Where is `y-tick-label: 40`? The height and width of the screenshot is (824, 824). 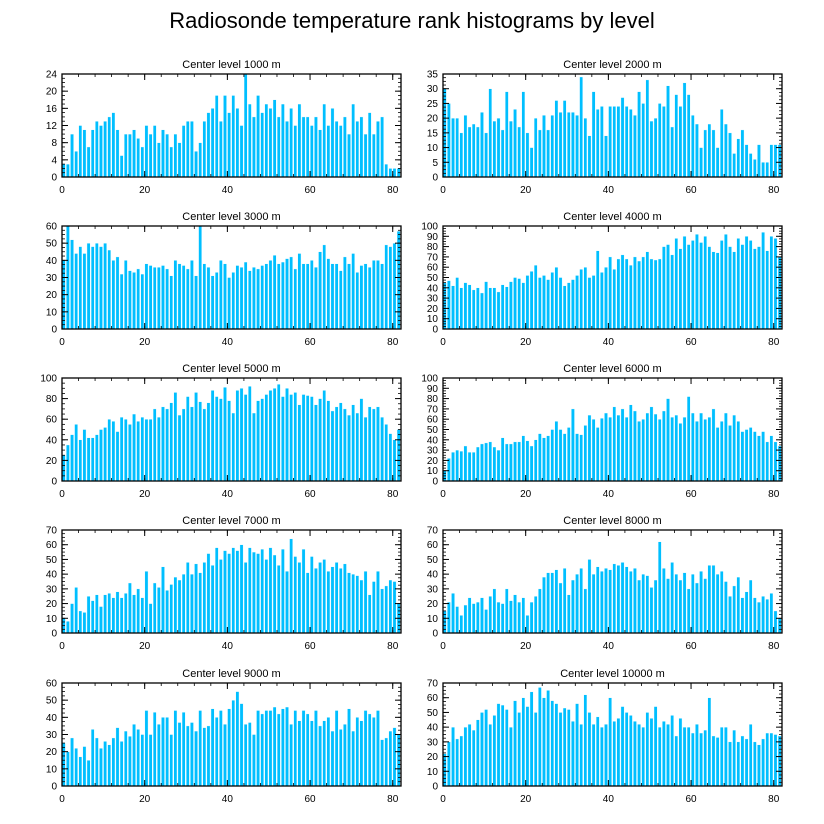
y-tick-label: 40 is located at coordinates (52, 575).